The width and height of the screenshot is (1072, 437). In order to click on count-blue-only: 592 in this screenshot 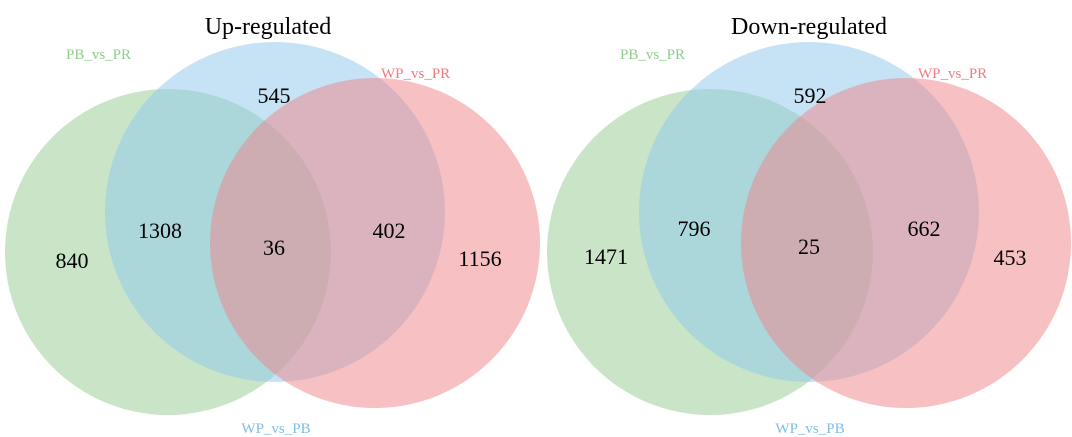, I will do `click(810, 95)`.